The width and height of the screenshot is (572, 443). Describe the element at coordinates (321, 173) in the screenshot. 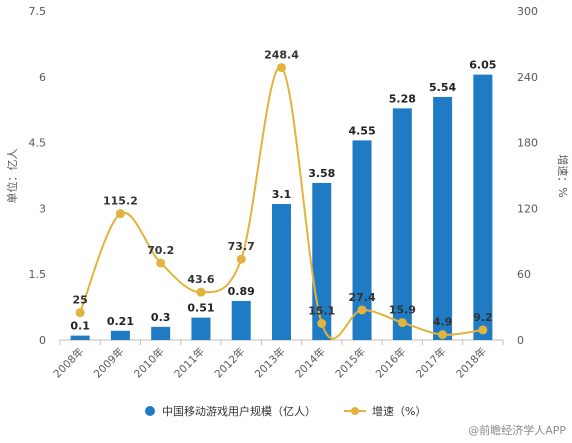

I see `bar-value-label: 3.58` at that location.